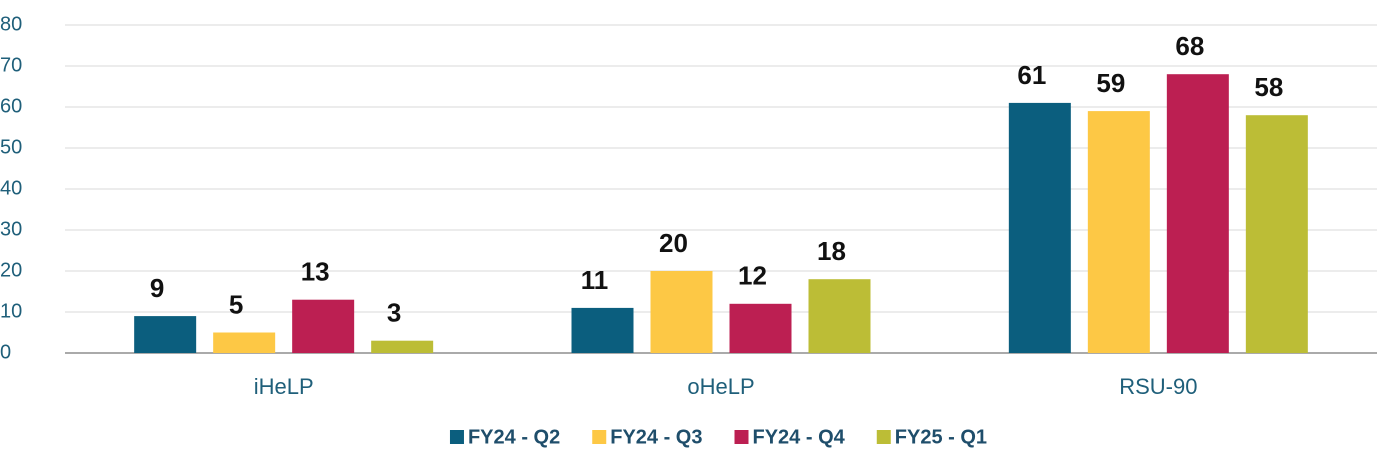  What do you see at coordinates (1268, 87) in the screenshot?
I see `value-label: 58` at bounding box center [1268, 87].